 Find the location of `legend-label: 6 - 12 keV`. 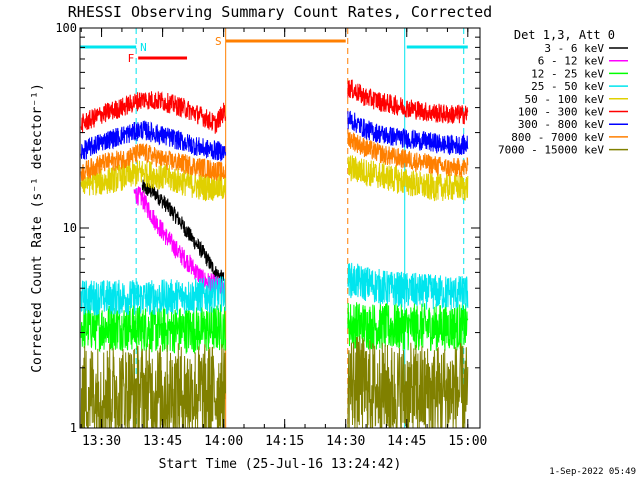

legend-label: 6 - 12 keV is located at coordinates (571, 61).